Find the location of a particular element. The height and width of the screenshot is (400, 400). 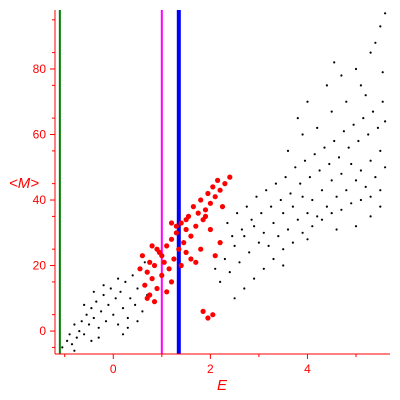

y-tick-label: 80 is located at coordinates (40, 69).